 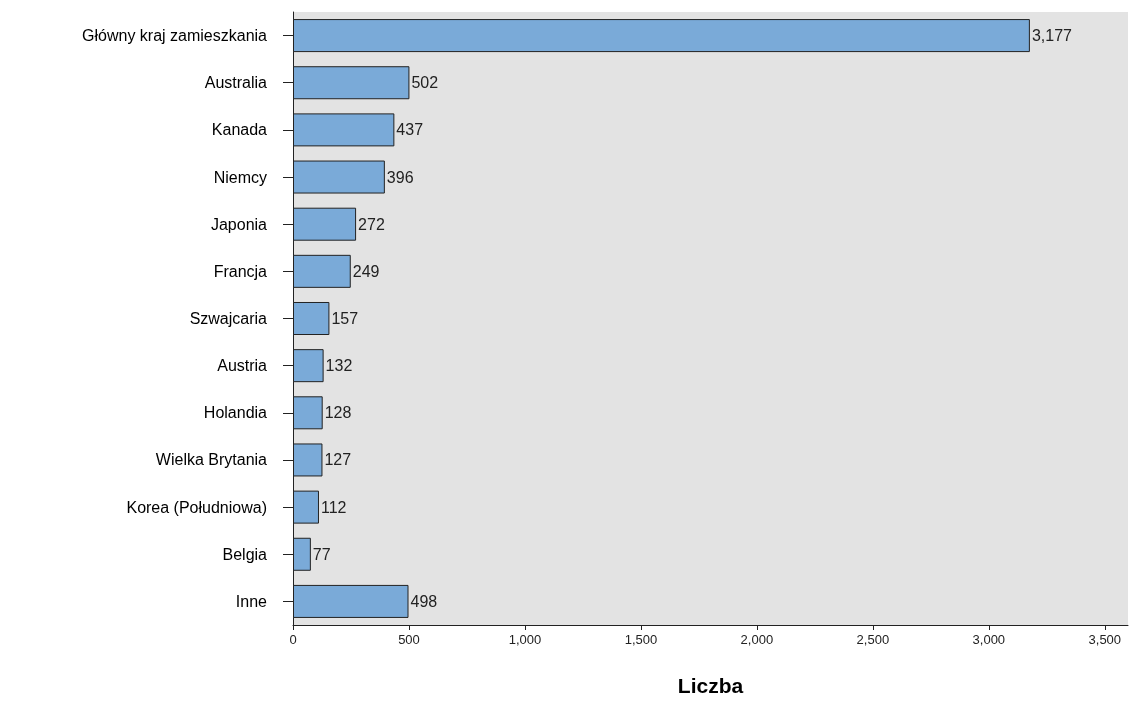 I want to click on x-tick-label: 1,500, so click(x=641, y=639).